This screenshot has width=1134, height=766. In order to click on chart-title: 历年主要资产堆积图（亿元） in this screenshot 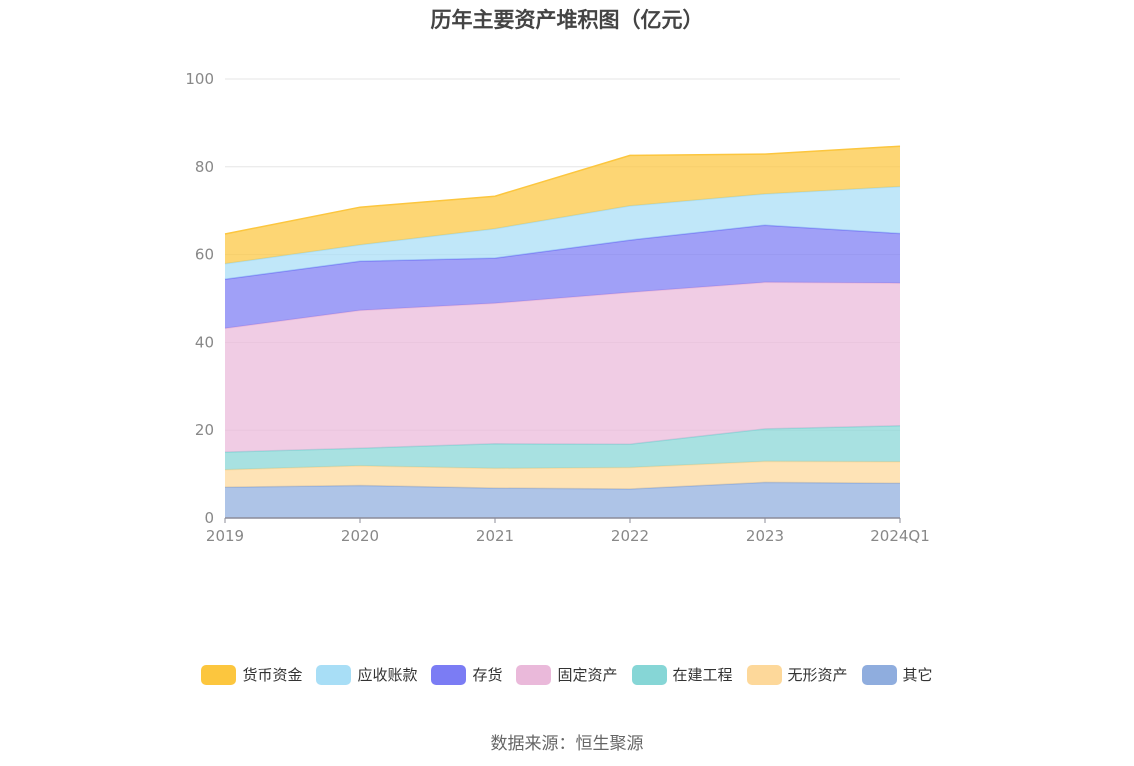, I will do `click(567, 20)`.